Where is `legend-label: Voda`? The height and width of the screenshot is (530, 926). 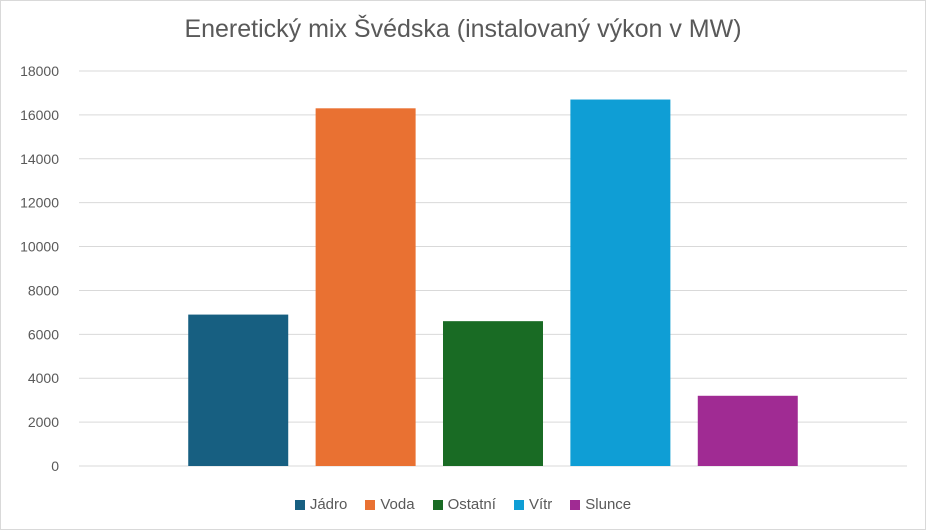
legend-label: Voda is located at coordinates (397, 504).